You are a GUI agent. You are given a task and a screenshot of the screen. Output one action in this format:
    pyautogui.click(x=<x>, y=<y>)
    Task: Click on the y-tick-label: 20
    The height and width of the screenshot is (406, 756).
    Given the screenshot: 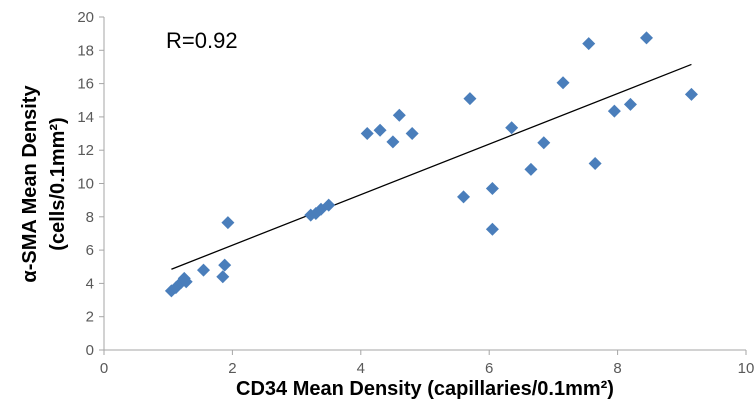 What is the action you would take?
    pyautogui.click(x=85, y=17)
    